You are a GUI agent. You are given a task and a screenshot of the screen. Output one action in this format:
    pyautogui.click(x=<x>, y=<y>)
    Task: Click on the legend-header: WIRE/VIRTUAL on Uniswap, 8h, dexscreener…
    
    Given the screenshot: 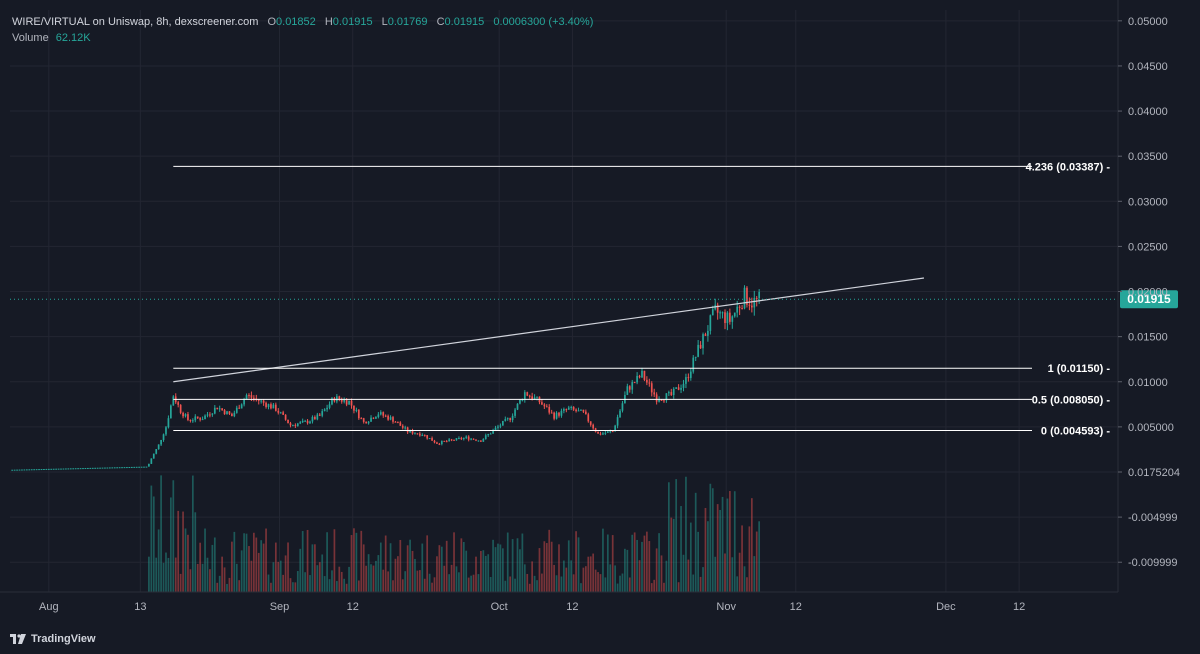 What is the action you would take?
    pyautogui.click(x=302, y=30)
    